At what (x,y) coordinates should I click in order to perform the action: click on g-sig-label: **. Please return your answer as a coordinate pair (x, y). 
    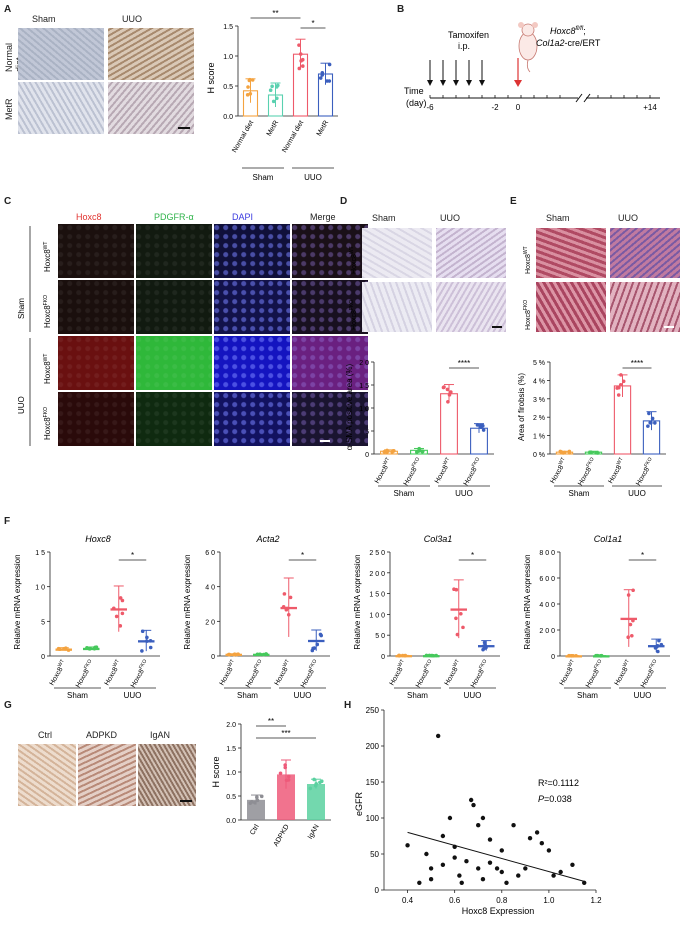
    Looking at the image, I should click on (271, 721).